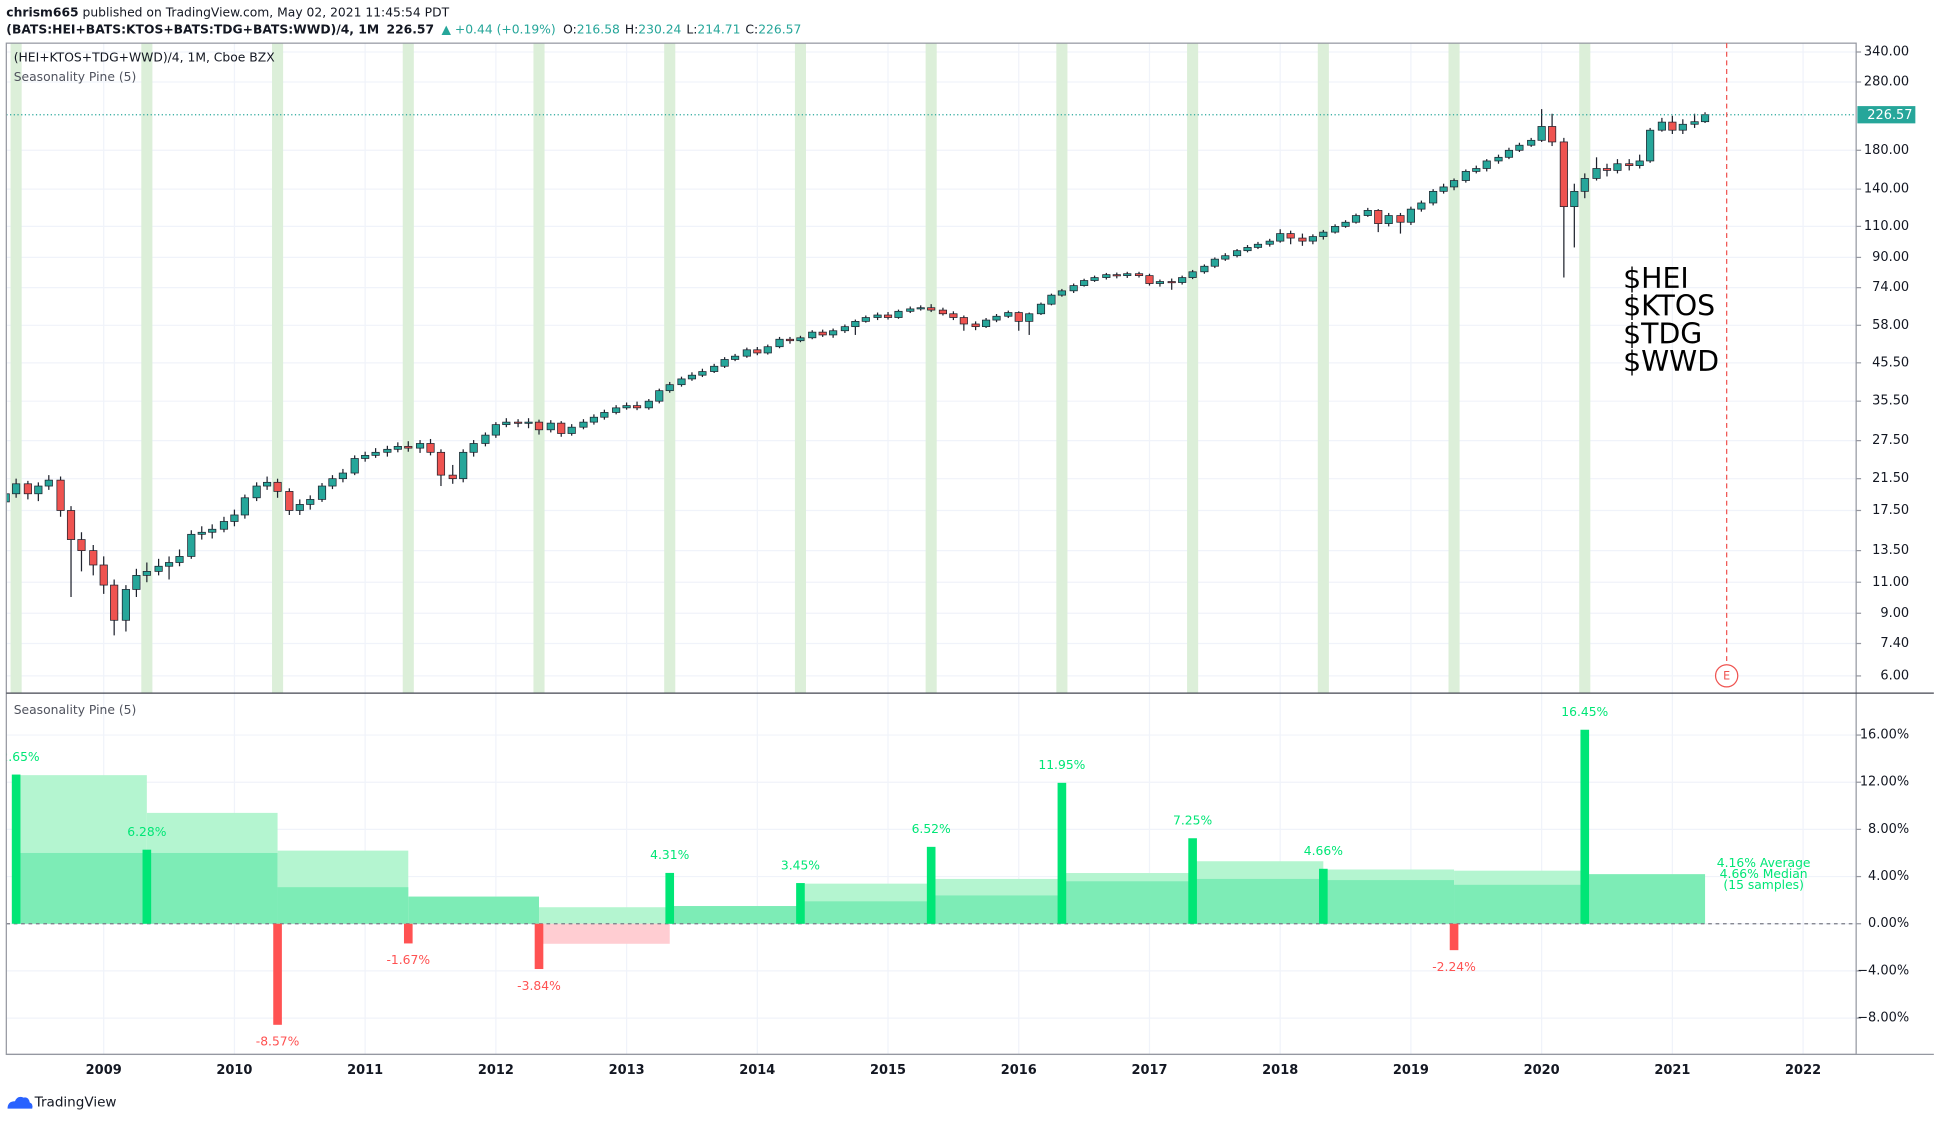 The image size is (1934, 1121). I want to click on event-label: E, so click(1726, 675).